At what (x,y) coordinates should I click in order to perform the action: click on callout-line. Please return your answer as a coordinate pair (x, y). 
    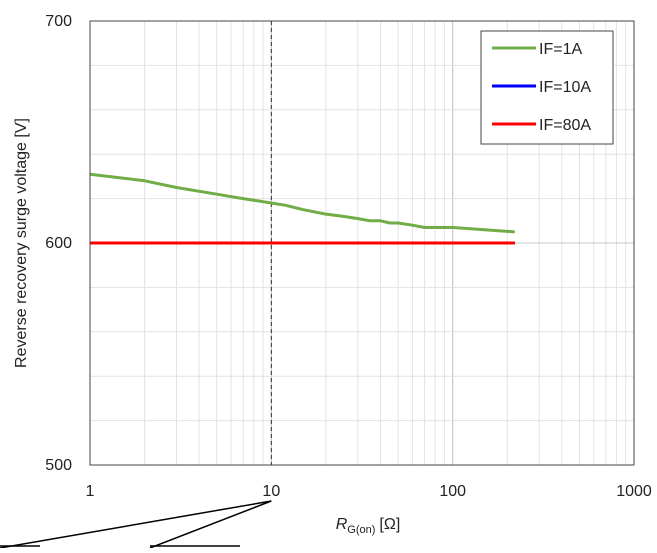
    Looking at the image, I should click on (136, 524).